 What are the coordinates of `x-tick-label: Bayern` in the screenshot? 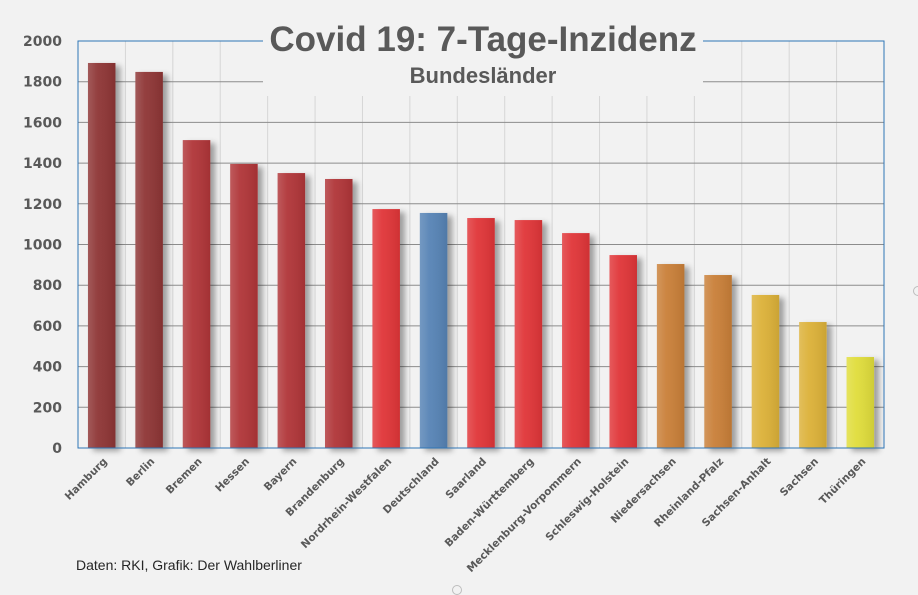 It's located at (281, 475).